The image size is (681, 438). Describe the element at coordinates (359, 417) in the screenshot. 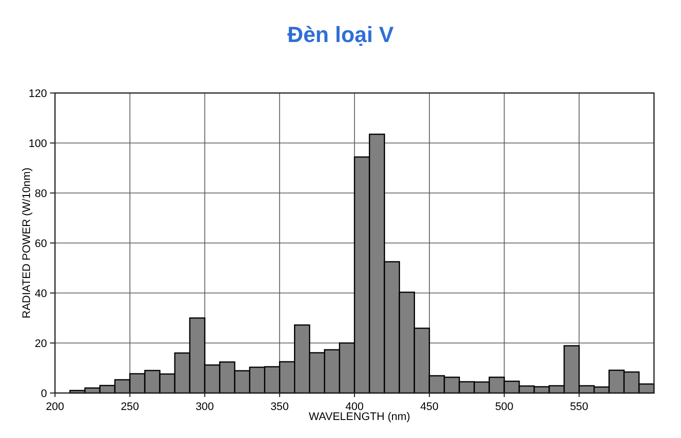

I see `x-axis-title: WAVELENGTH (nm)` at that location.